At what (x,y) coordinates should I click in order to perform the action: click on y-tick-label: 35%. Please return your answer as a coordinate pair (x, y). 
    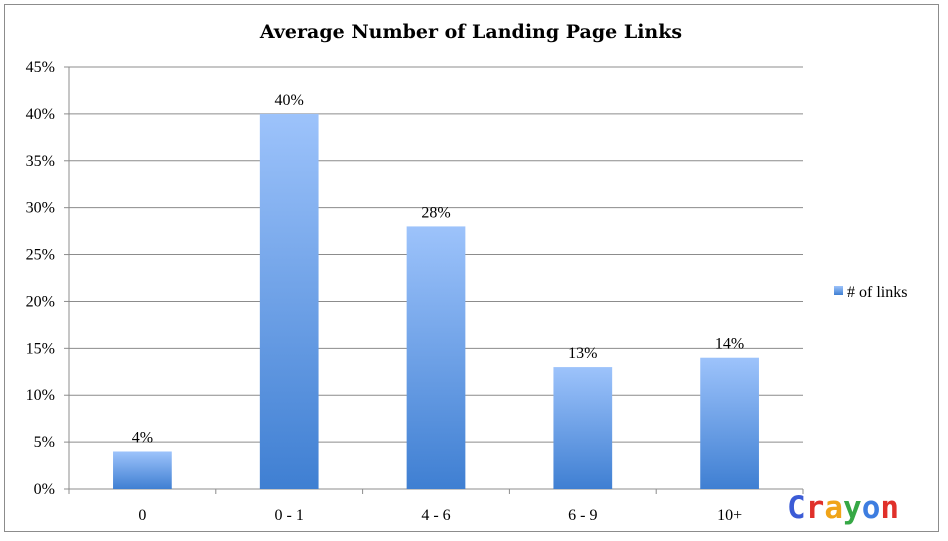
    Looking at the image, I should click on (40, 161).